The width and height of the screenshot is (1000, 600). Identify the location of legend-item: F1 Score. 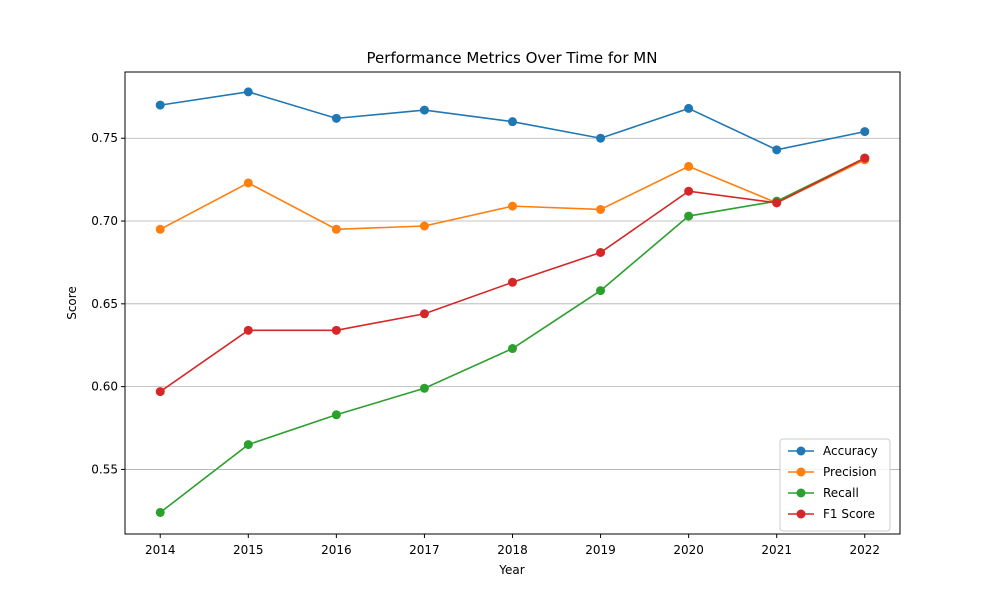
(831, 514).